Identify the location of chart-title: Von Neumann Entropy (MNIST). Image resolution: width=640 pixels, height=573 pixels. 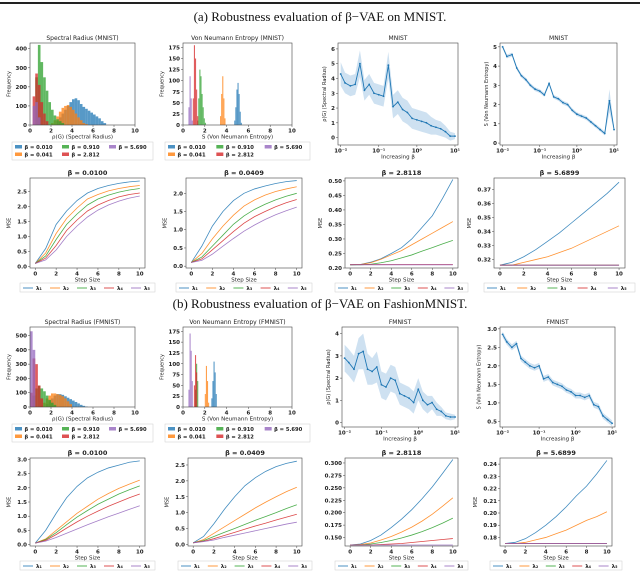
(237, 38).